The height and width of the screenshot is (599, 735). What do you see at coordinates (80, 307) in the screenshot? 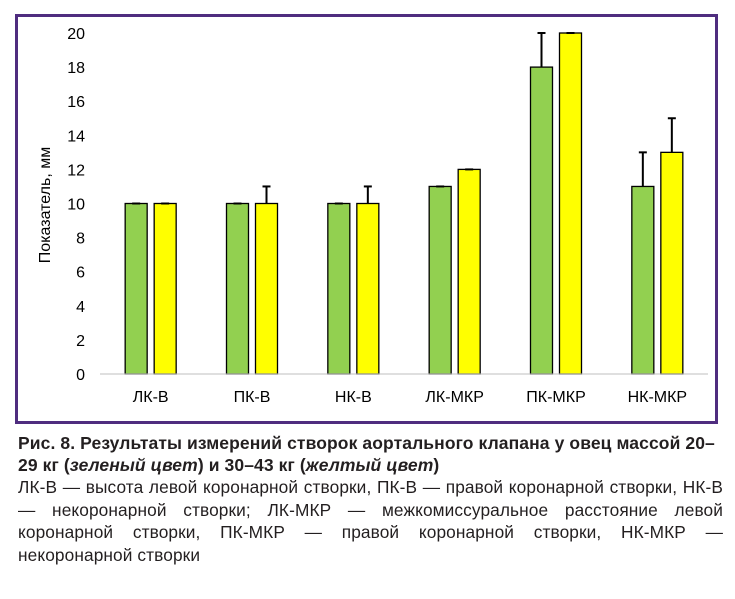
I see `y-tick-label: 4` at bounding box center [80, 307].